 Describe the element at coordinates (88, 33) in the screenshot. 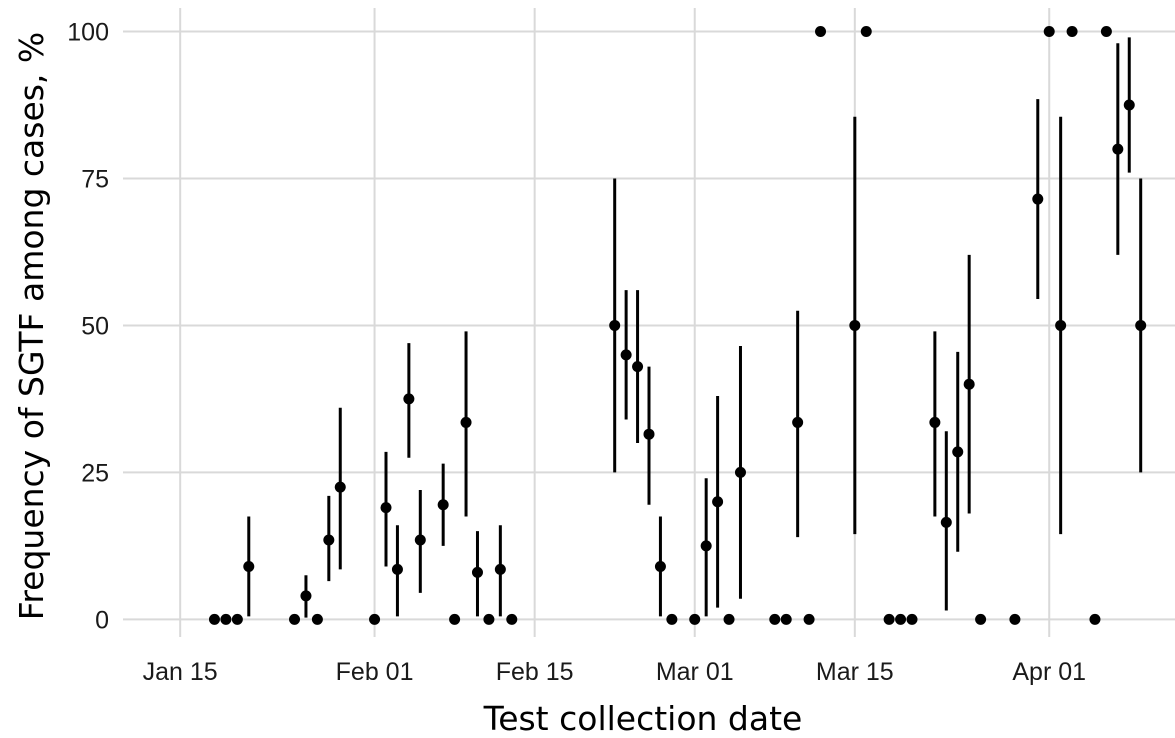

I see `y-tick-label: 100` at that location.